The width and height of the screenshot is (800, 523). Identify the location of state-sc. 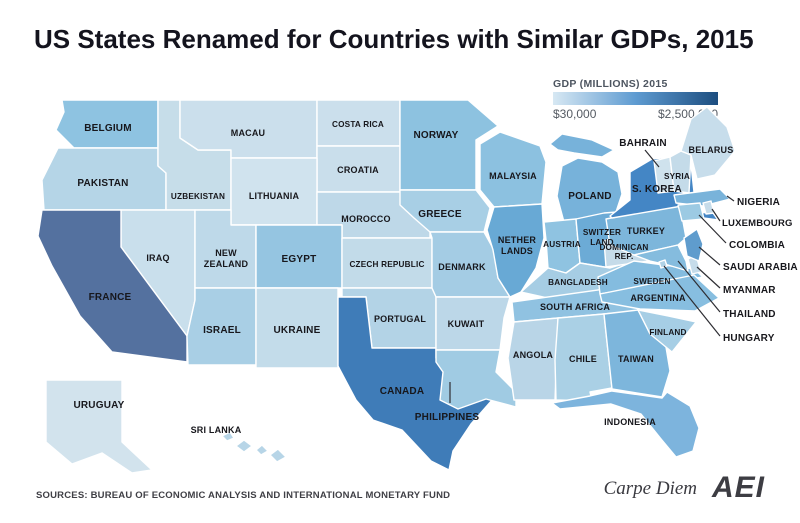
(667, 331).